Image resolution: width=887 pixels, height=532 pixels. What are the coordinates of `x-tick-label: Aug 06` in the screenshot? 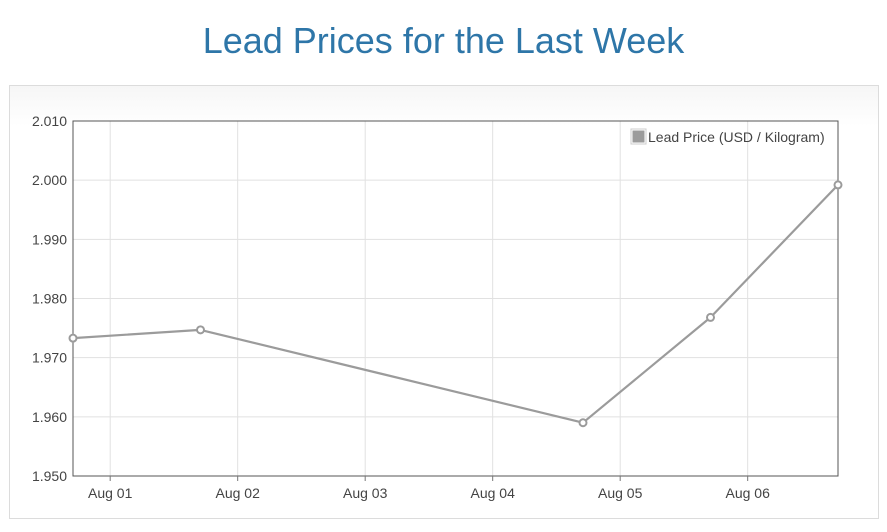 It's located at (748, 493).